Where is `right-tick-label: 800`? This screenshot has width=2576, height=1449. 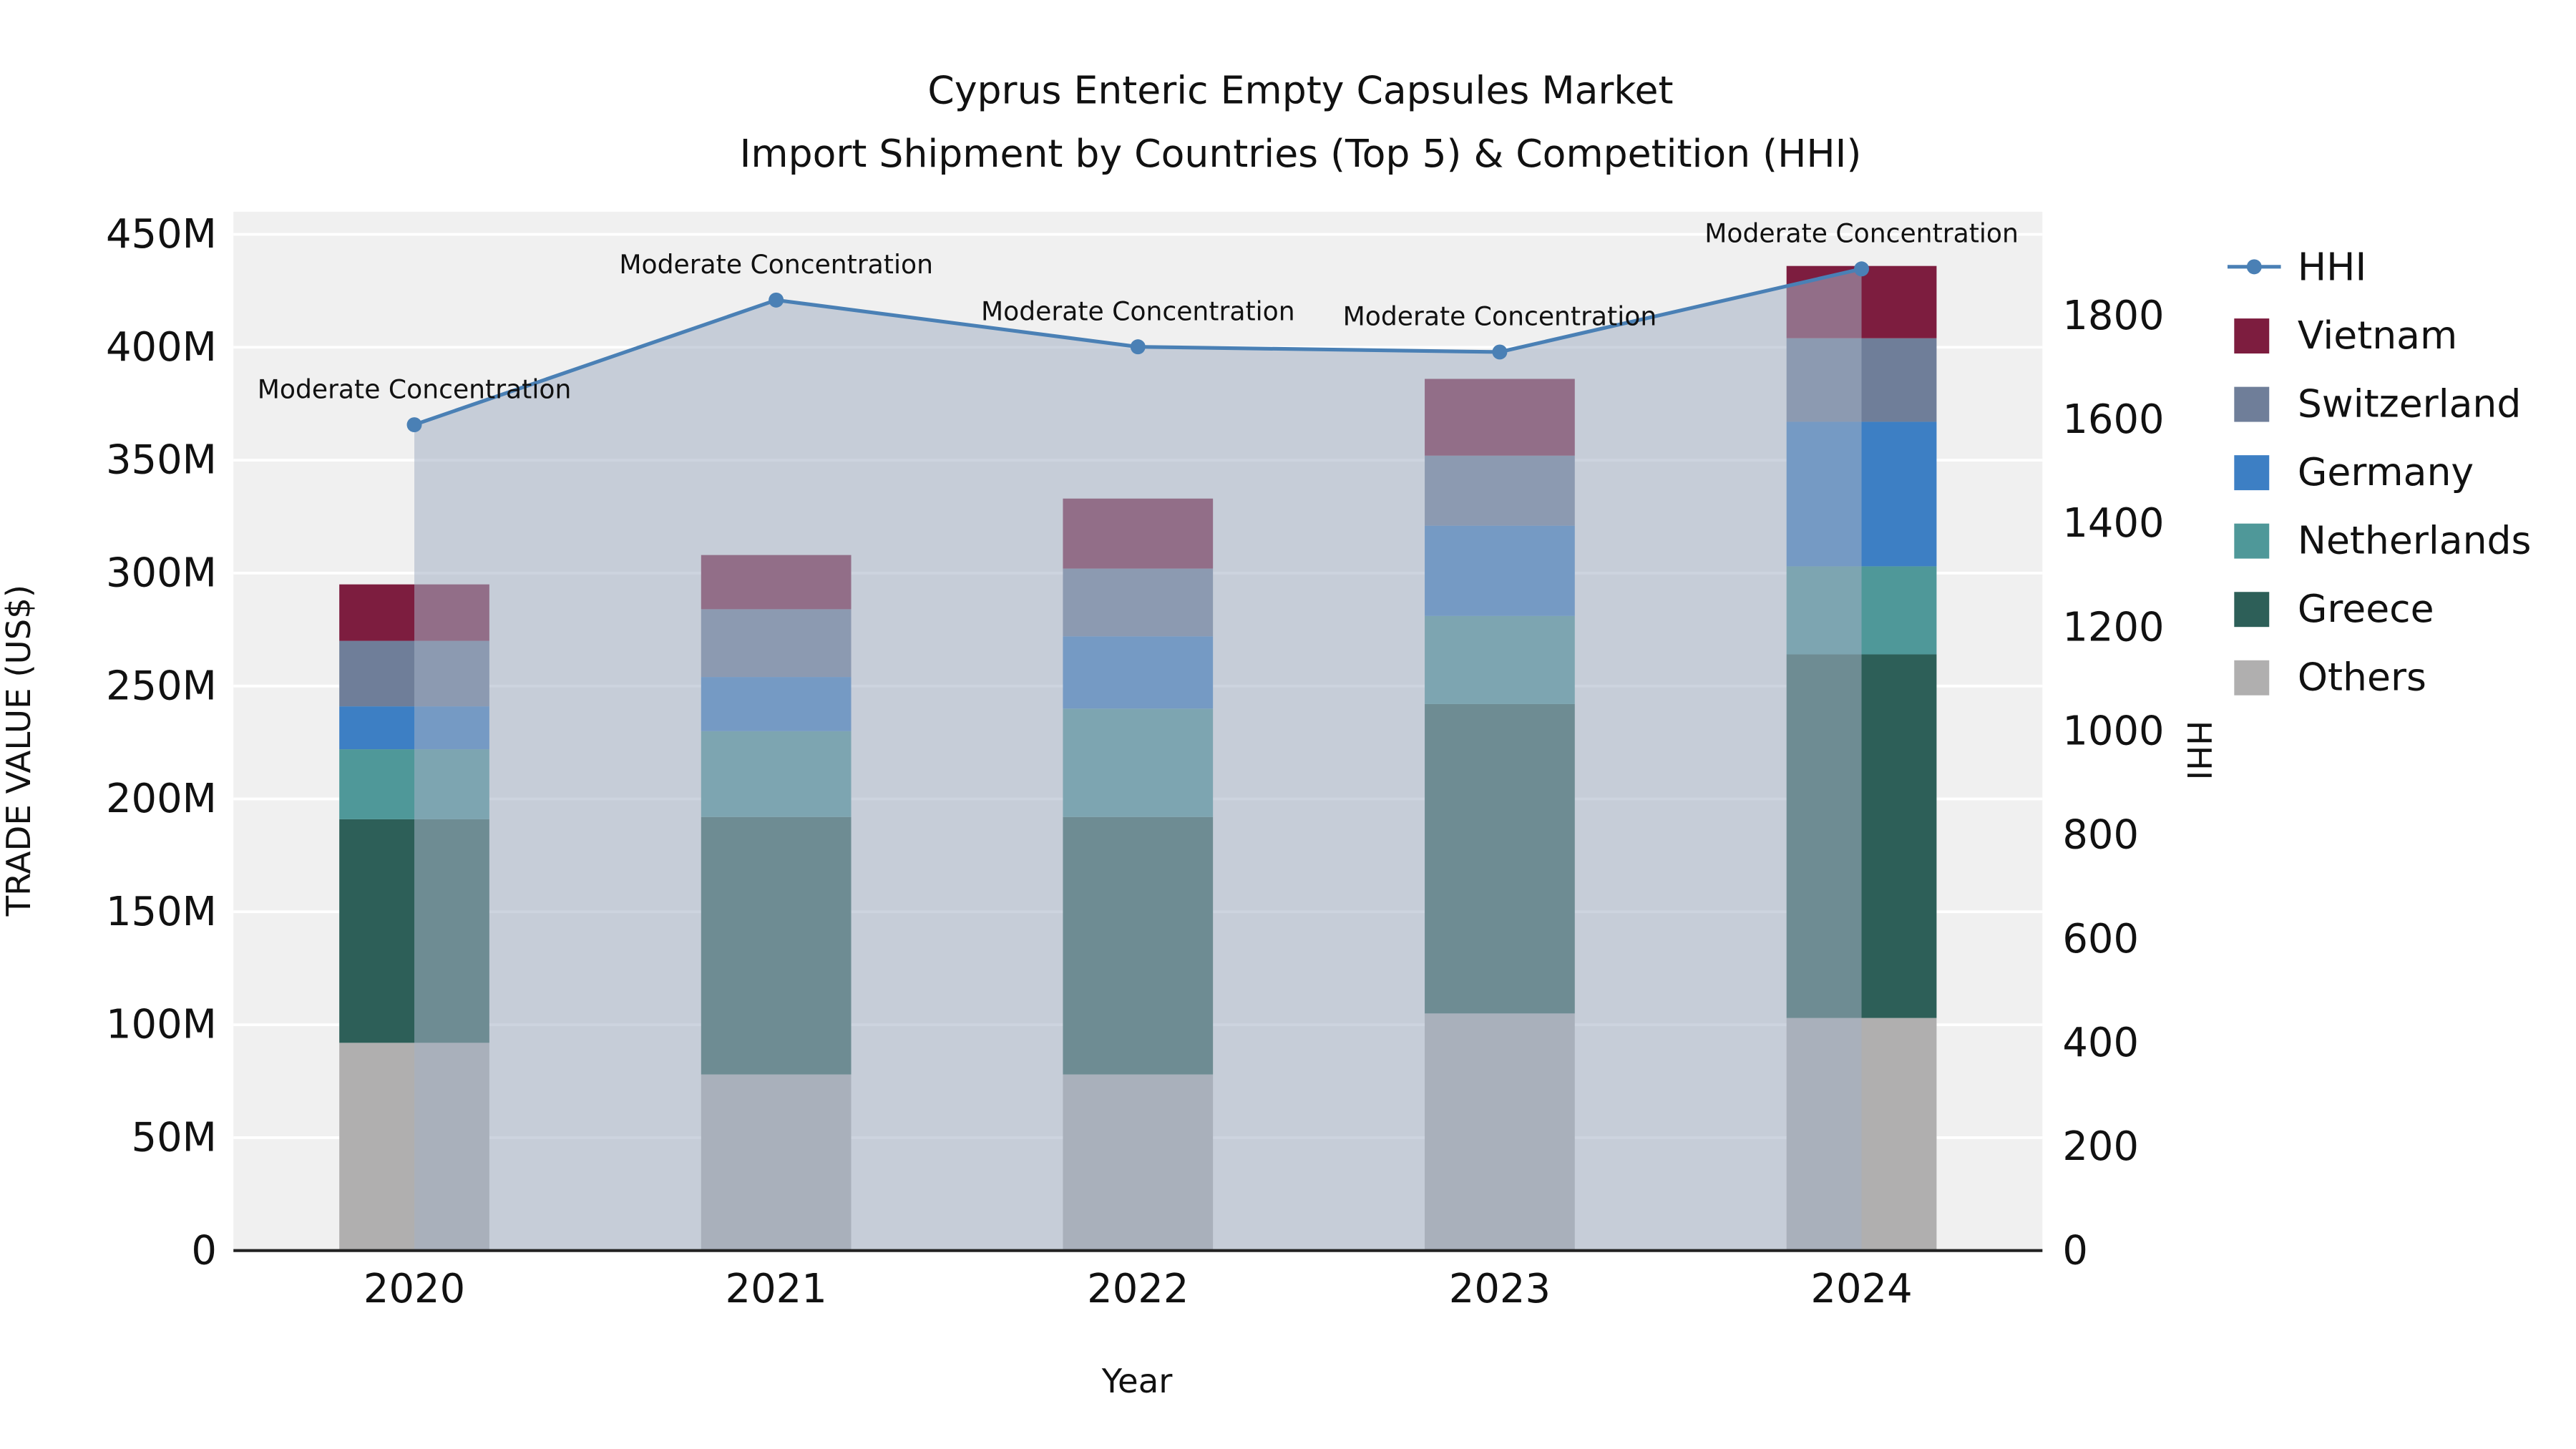
right-tick-label: 800 is located at coordinates (2100, 835).